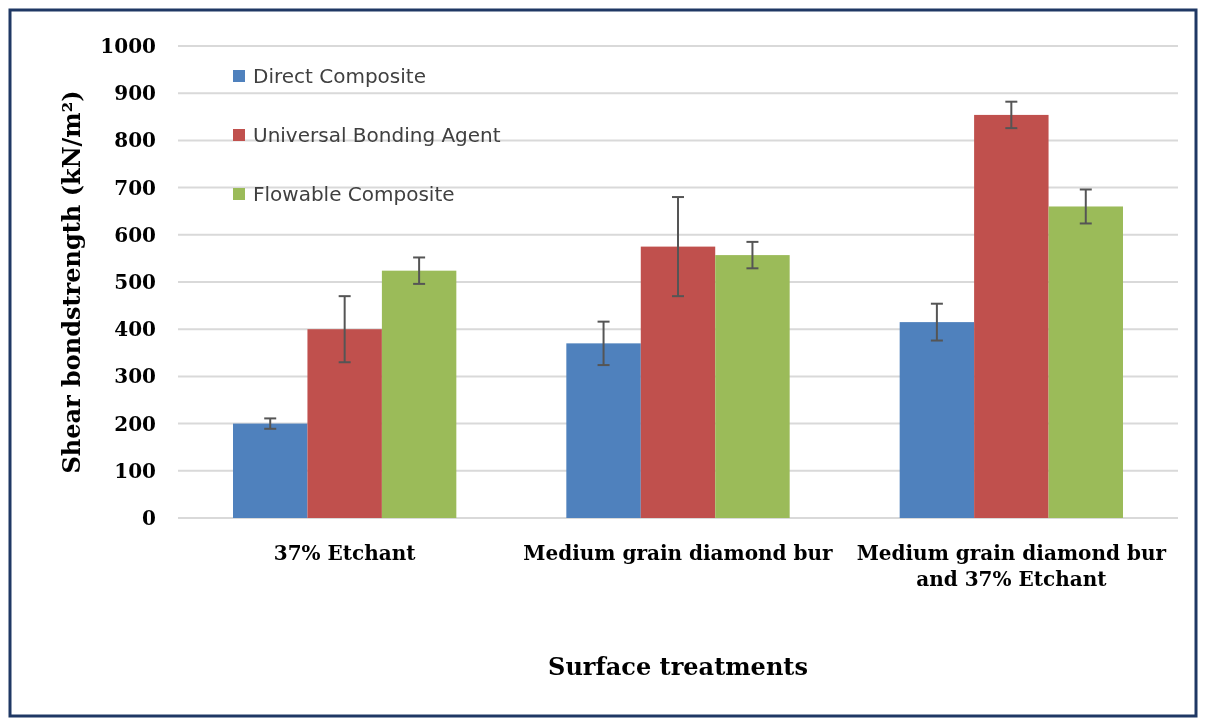 The width and height of the screenshot is (1207, 727). I want to click on legend-label: Direct Composite, so click(339, 76).